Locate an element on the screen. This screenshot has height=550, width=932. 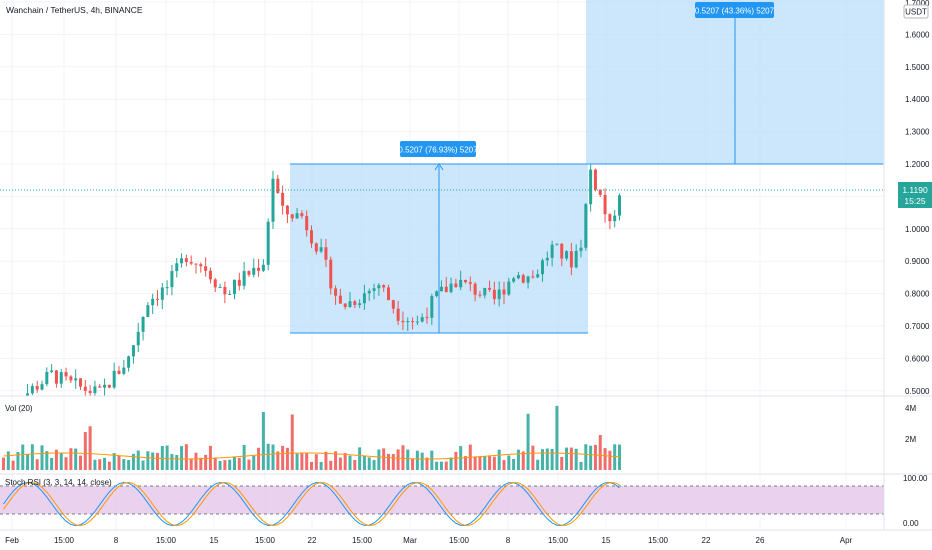
price-tick-0: 1.7000 is located at coordinates (917, 4).